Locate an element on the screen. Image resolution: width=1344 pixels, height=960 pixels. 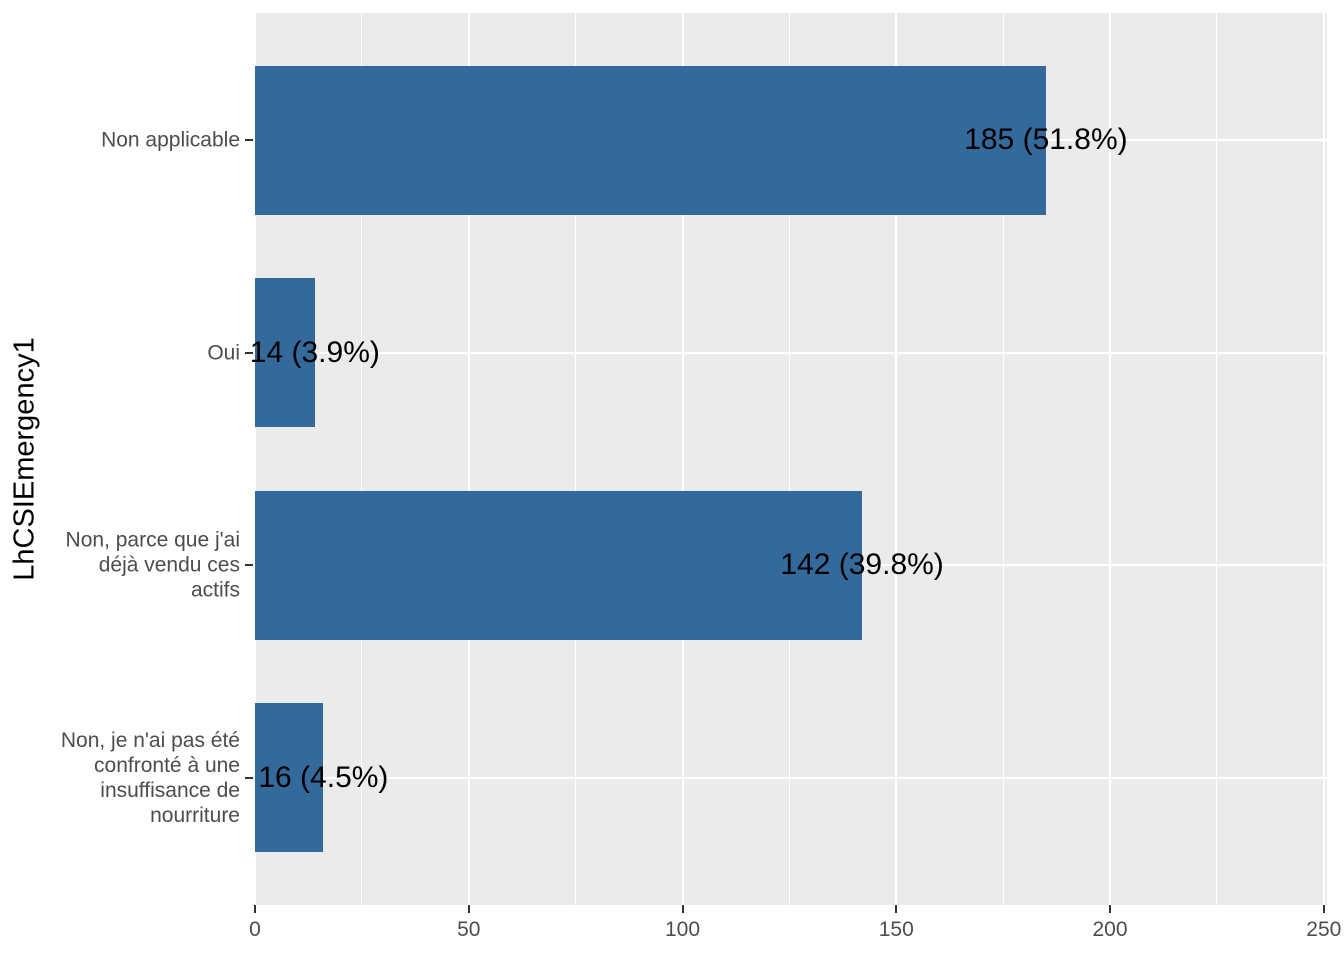
x-tick-label: 0 is located at coordinates (255, 929).